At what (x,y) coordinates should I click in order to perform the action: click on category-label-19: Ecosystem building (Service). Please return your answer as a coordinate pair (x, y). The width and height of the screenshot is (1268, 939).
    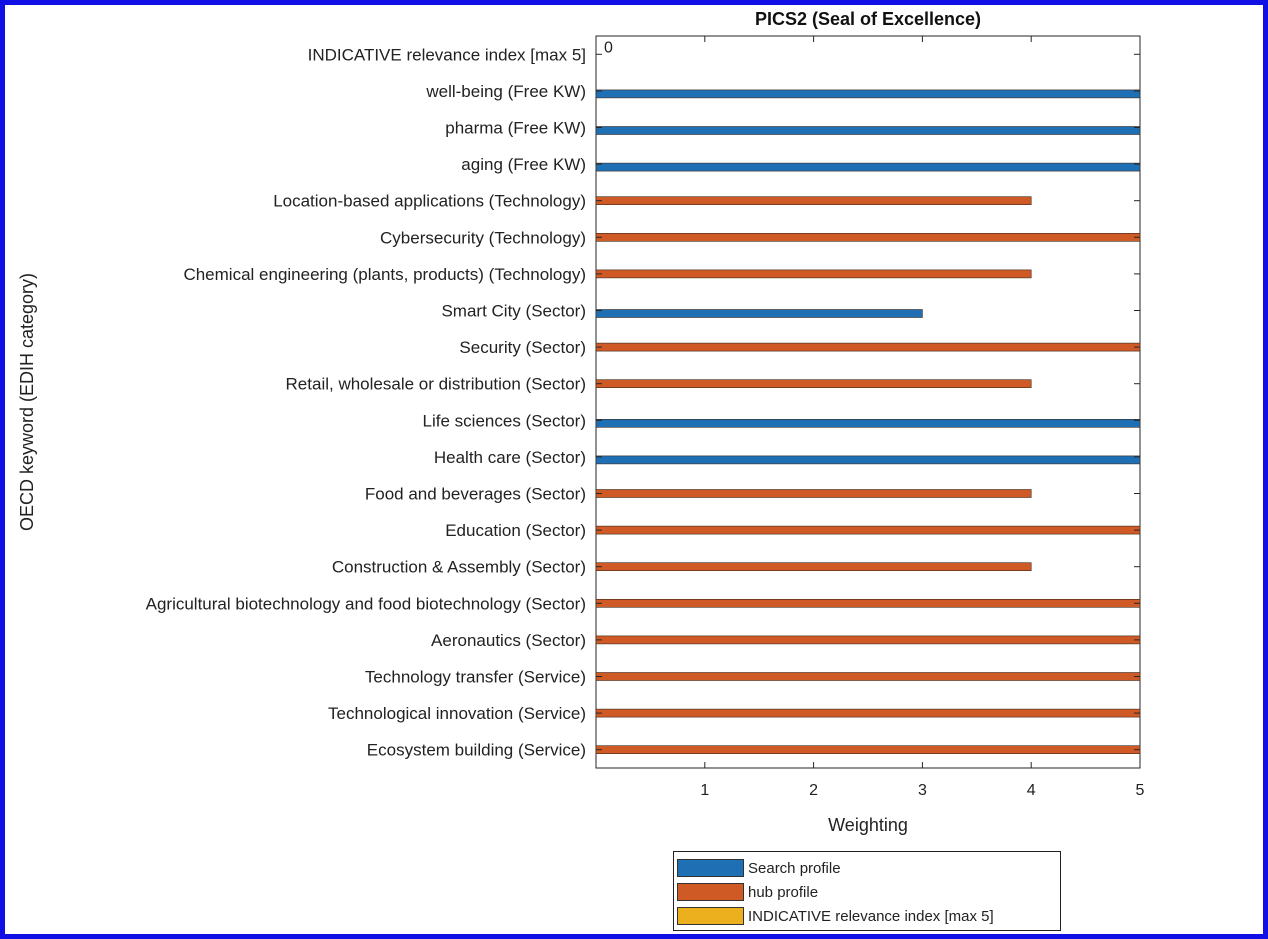
    Looking at the image, I should click on (476, 750).